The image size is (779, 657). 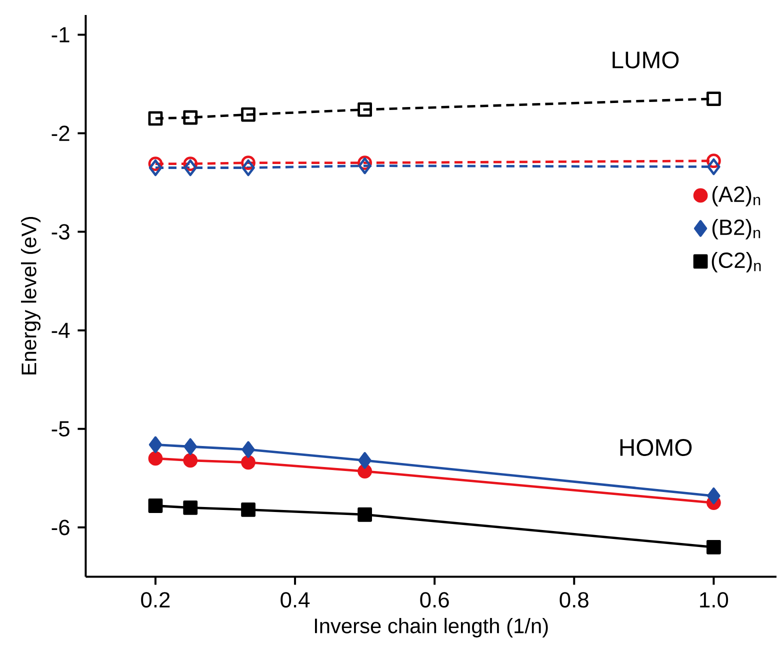 I want to click on x-tick-label: 0.4, so click(x=295, y=600).